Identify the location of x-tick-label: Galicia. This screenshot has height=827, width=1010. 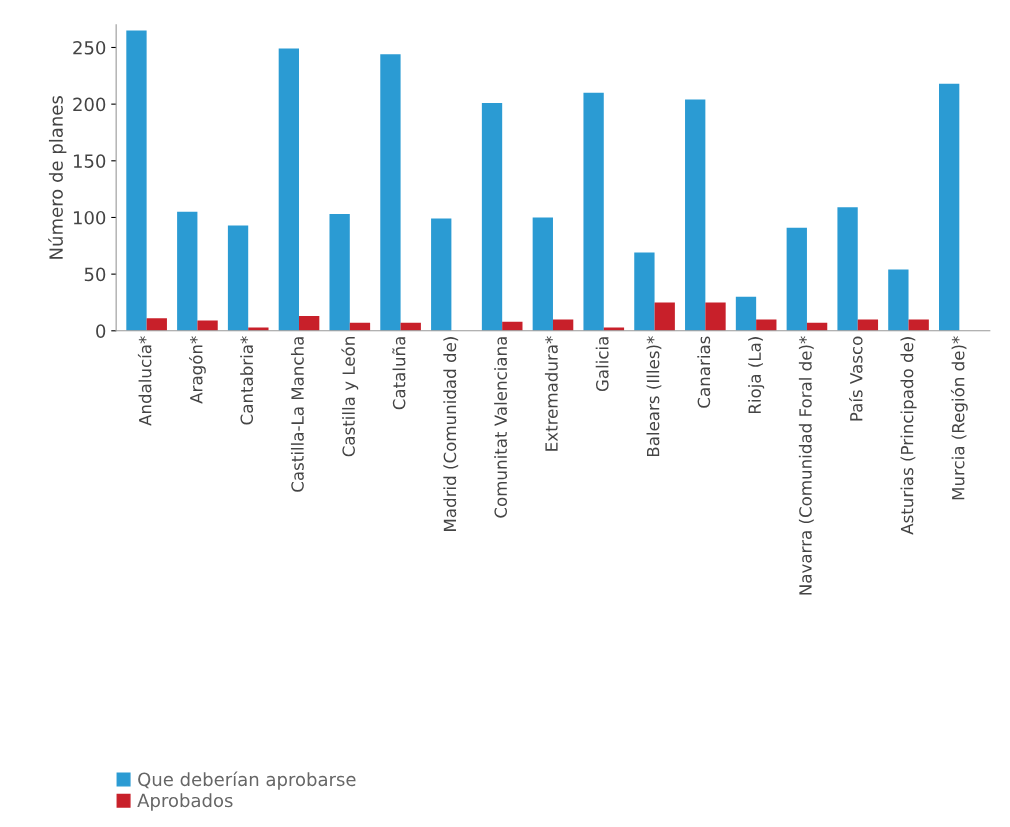
(602, 364).